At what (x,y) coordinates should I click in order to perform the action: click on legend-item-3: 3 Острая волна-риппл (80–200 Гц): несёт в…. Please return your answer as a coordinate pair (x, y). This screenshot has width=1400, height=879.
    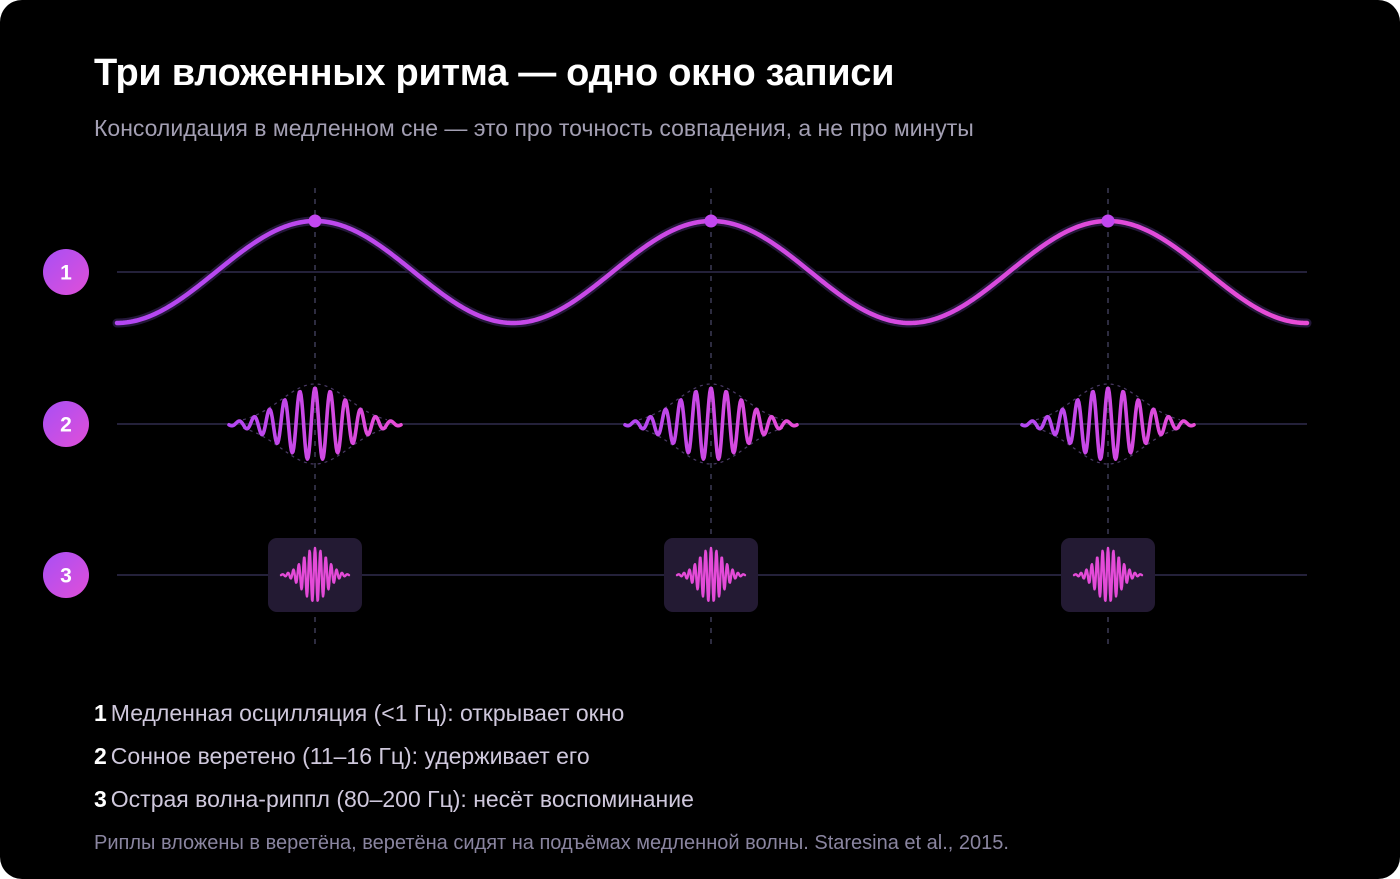
    Looking at the image, I should click on (394, 807).